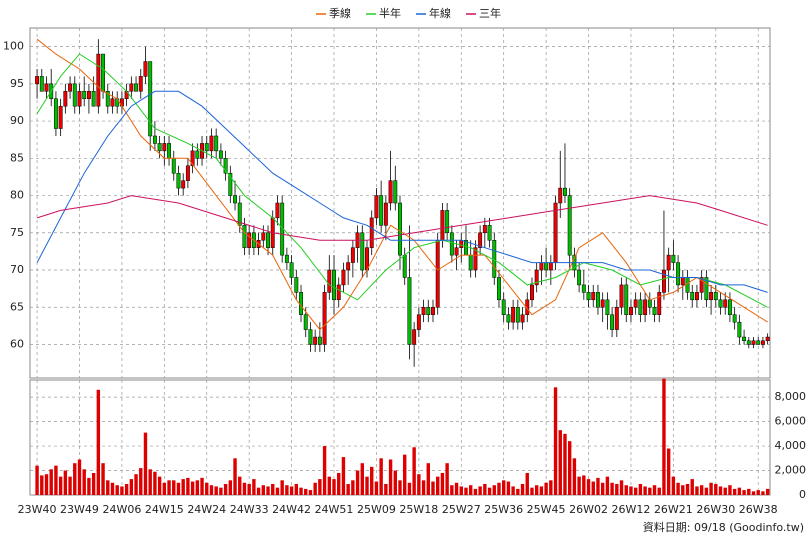 The image size is (808, 540). Describe the element at coordinates (791, 421) in the screenshot. I see `volume-tick-label: 6,000` at that location.